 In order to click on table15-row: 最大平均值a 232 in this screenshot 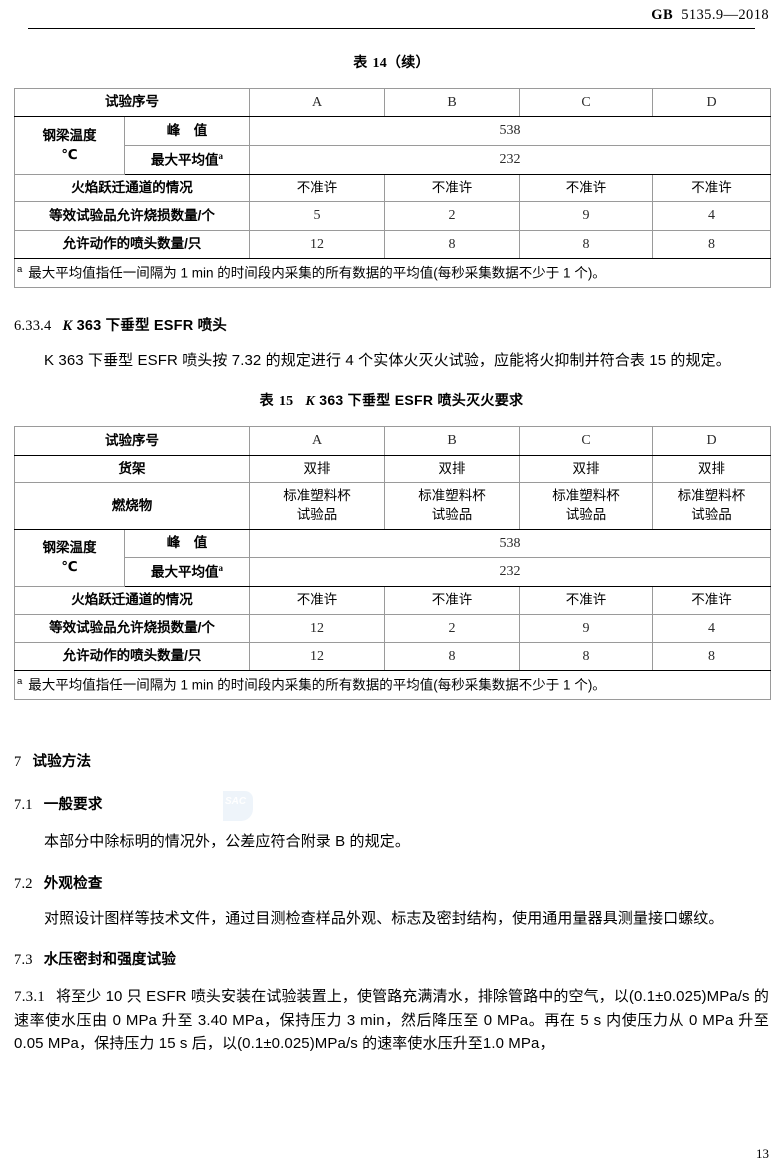, I will do `click(393, 572)`.